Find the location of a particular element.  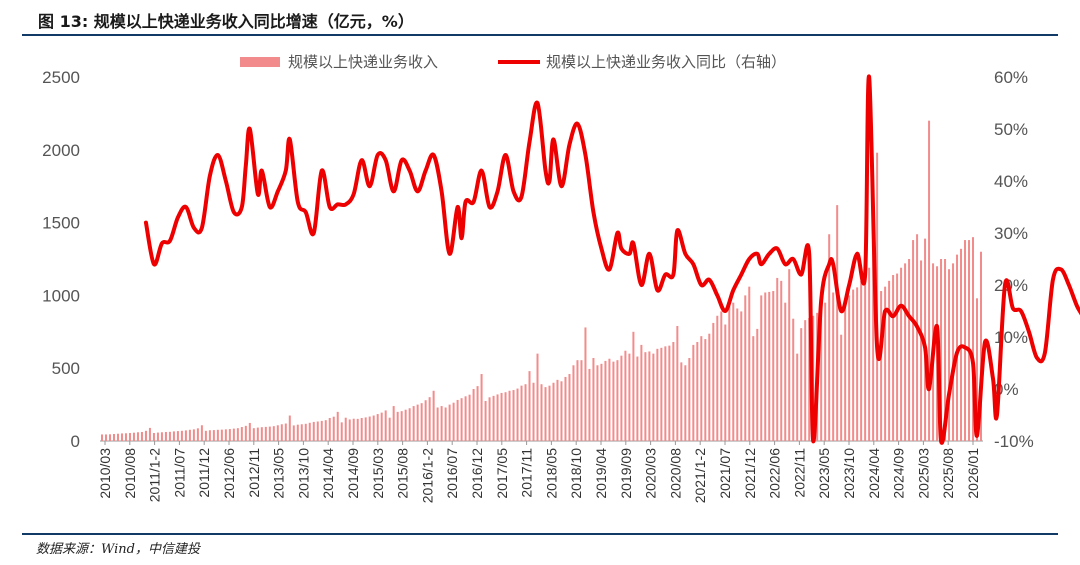

x-tick-label: 2011/12 is located at coordinates (204, 473).